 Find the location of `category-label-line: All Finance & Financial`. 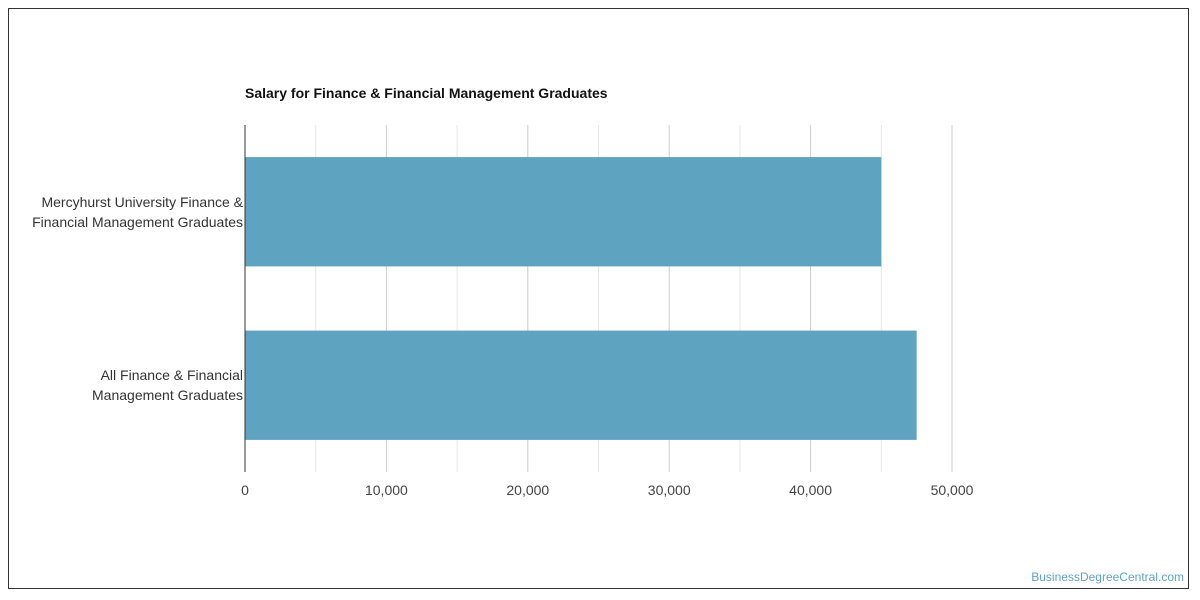

category-label-line: All Finance & Financial is located at coordinates (171, 375).